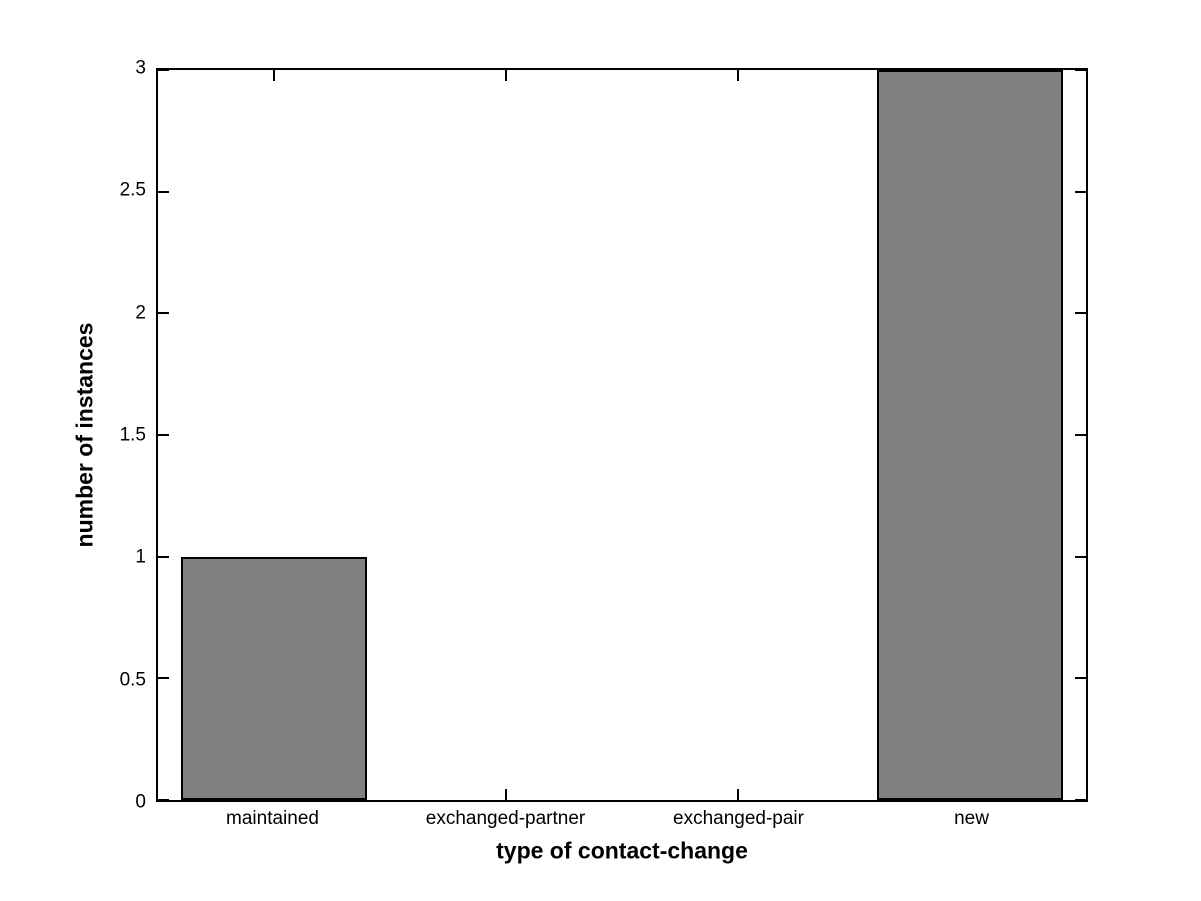 The image size is (1201, 901). I want to click on y-tick-label: 3, so click(140, 68).